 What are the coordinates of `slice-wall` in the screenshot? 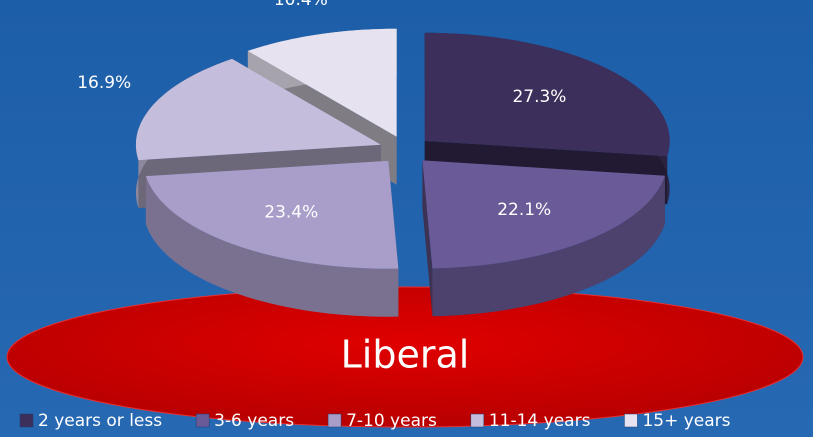 It's located at (427, 238).